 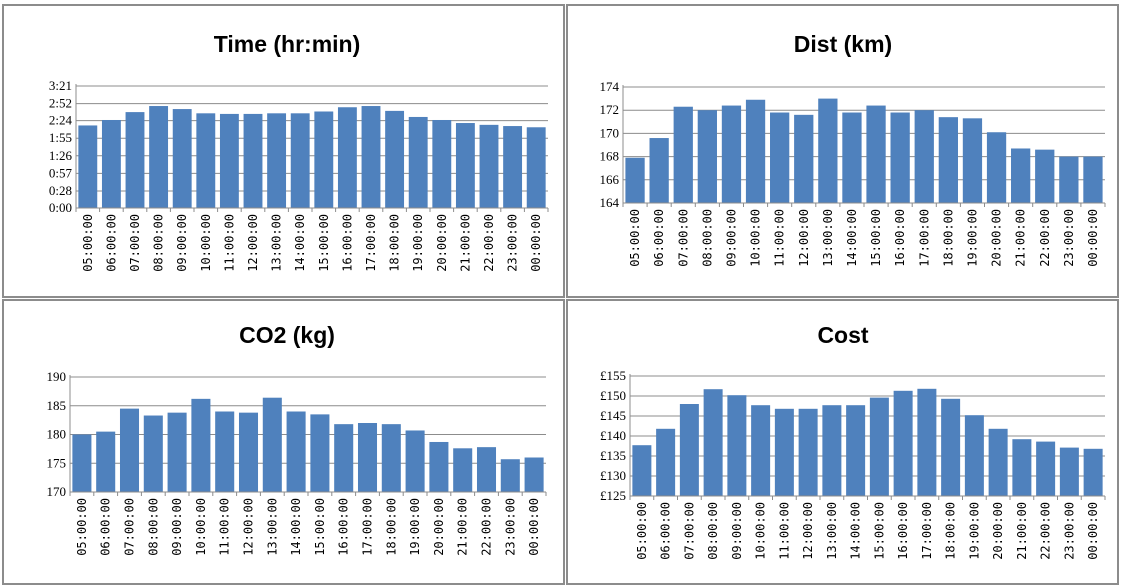 What do you see at coordinates (613, 455) in the screenshot?
I see `y-tick-label: £135` at bounding box center [613, 455].